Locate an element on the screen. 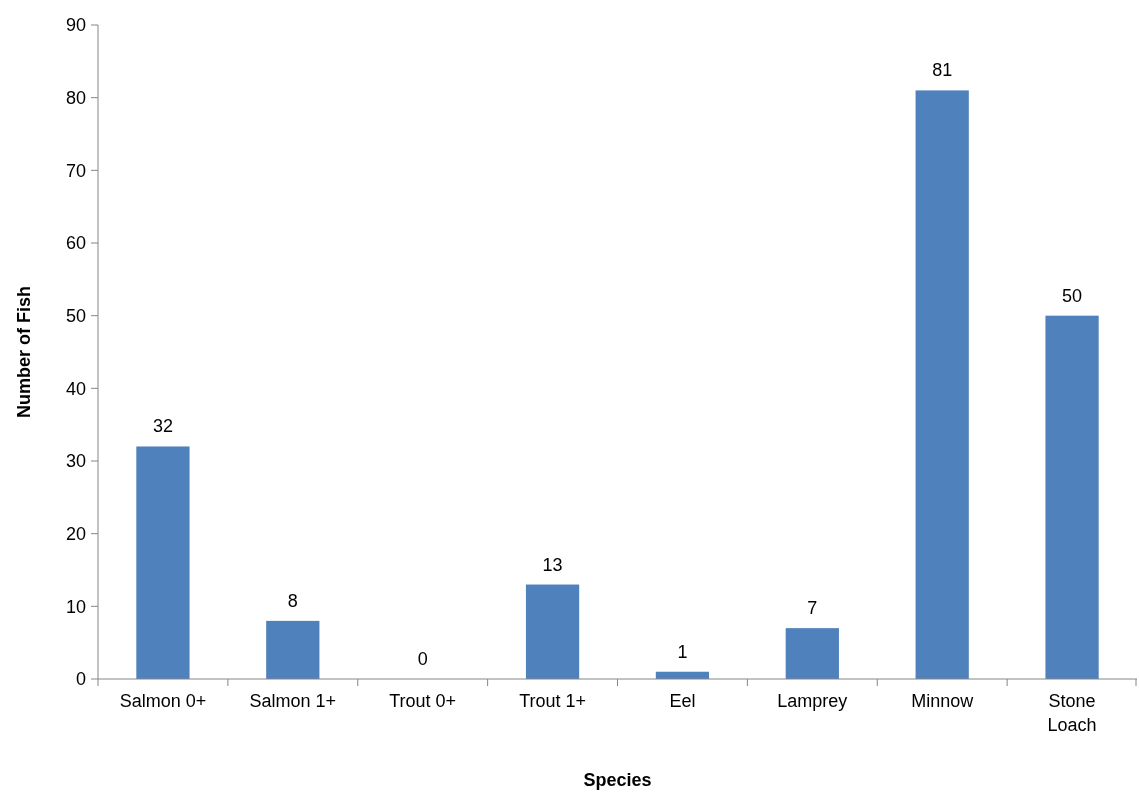 The image size is (1139, 798). y-tick-label: 60 is located at coordinates (75, 243).